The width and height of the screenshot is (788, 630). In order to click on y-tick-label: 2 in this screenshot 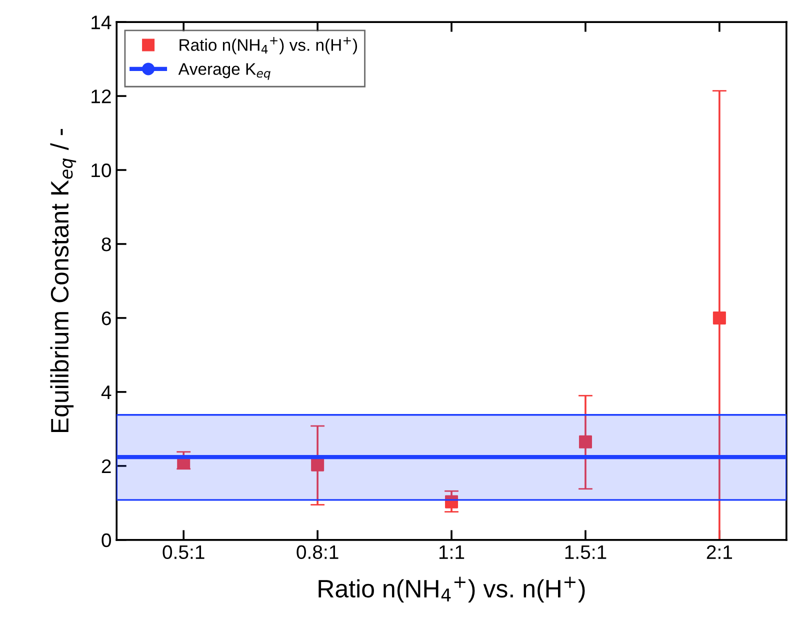, I will do `click(106, 466)`.